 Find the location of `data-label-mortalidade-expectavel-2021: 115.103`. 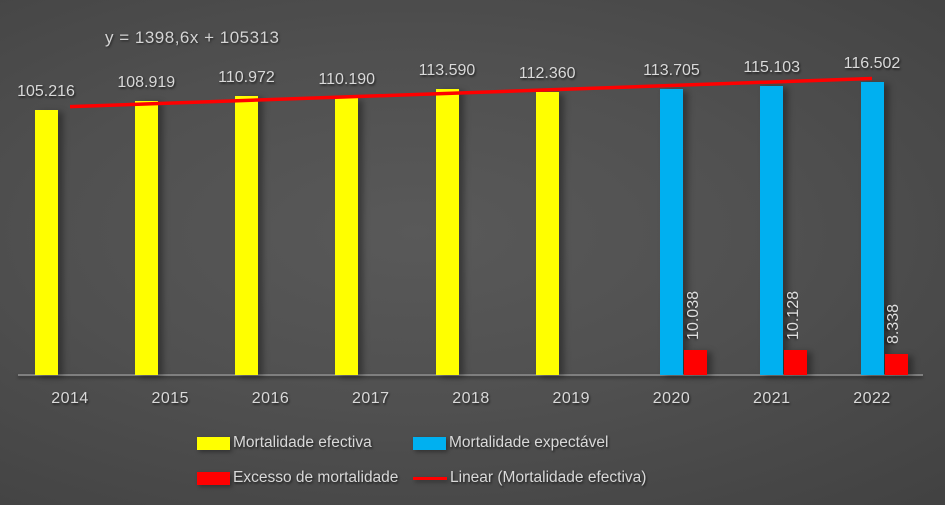

data-label-mortalidade-expectavel-2021: 115.103 is located at coordinates (772, 67).